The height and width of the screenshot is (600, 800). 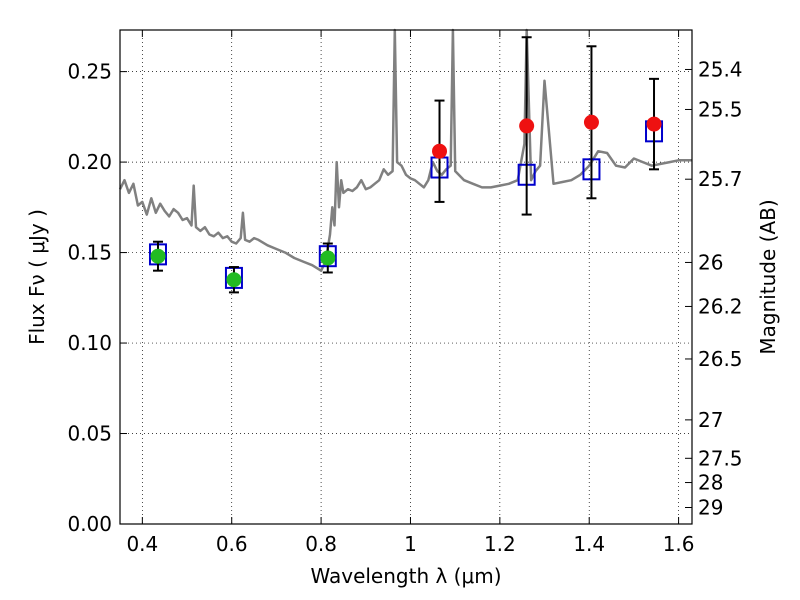 I want to click on y-tick-labels: 0.00 0.05 0.10 0.15 0.20 0.25, so click(x=89, y=298).